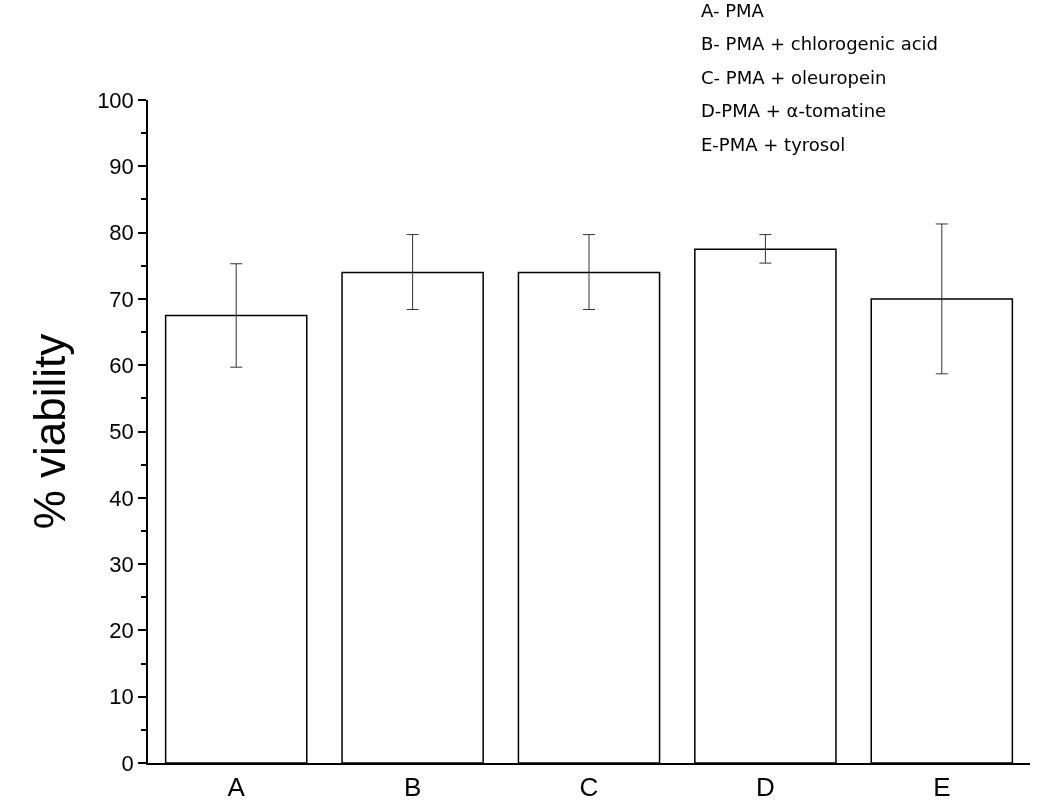 This screenshot has height=804, width=1057. What do you see at coordinates (733, 10) in the screenshot?
I see `text: A- PMA` at bounding box center [733, 10].